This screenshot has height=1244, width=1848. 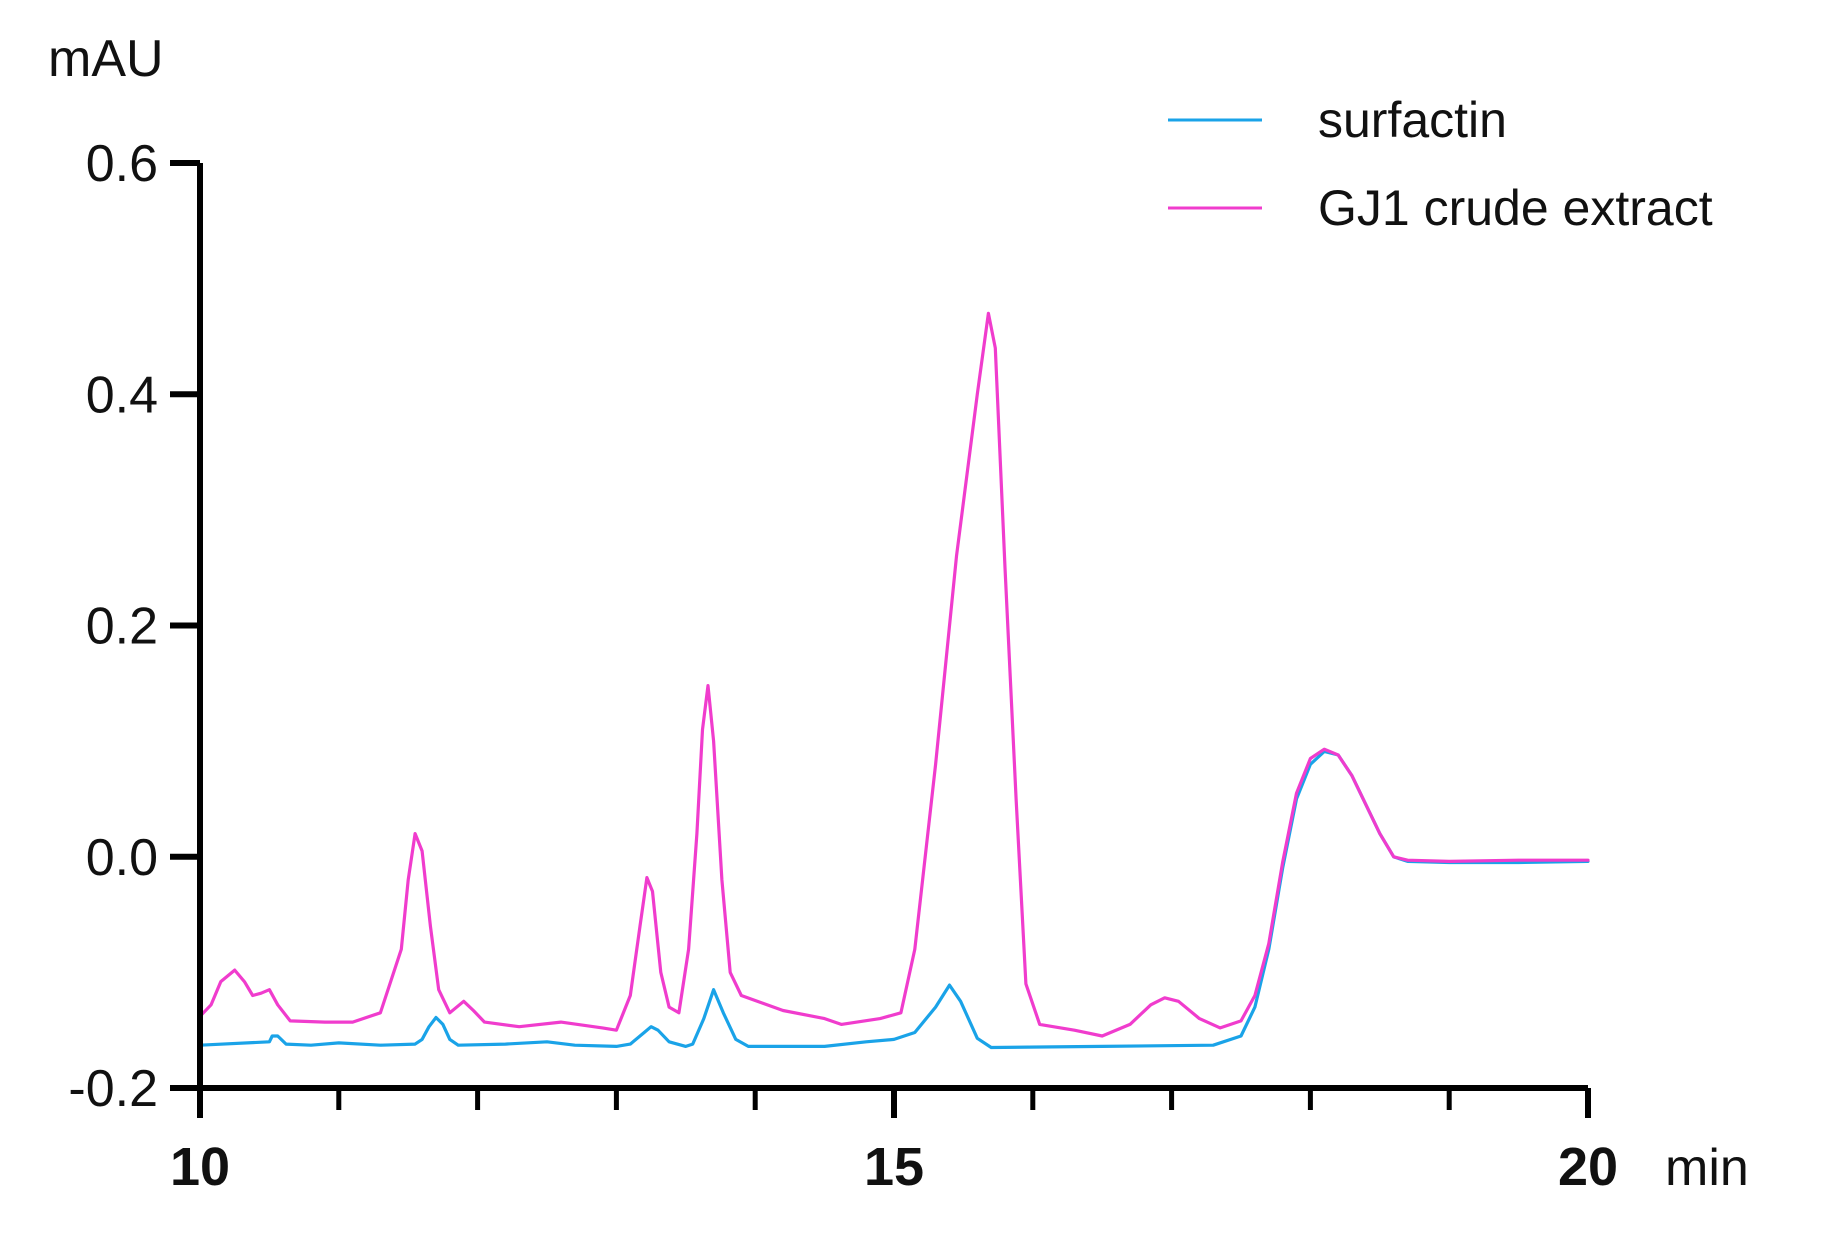 I want to click on x-tick-label: 15, so click(x=894, y=1167).